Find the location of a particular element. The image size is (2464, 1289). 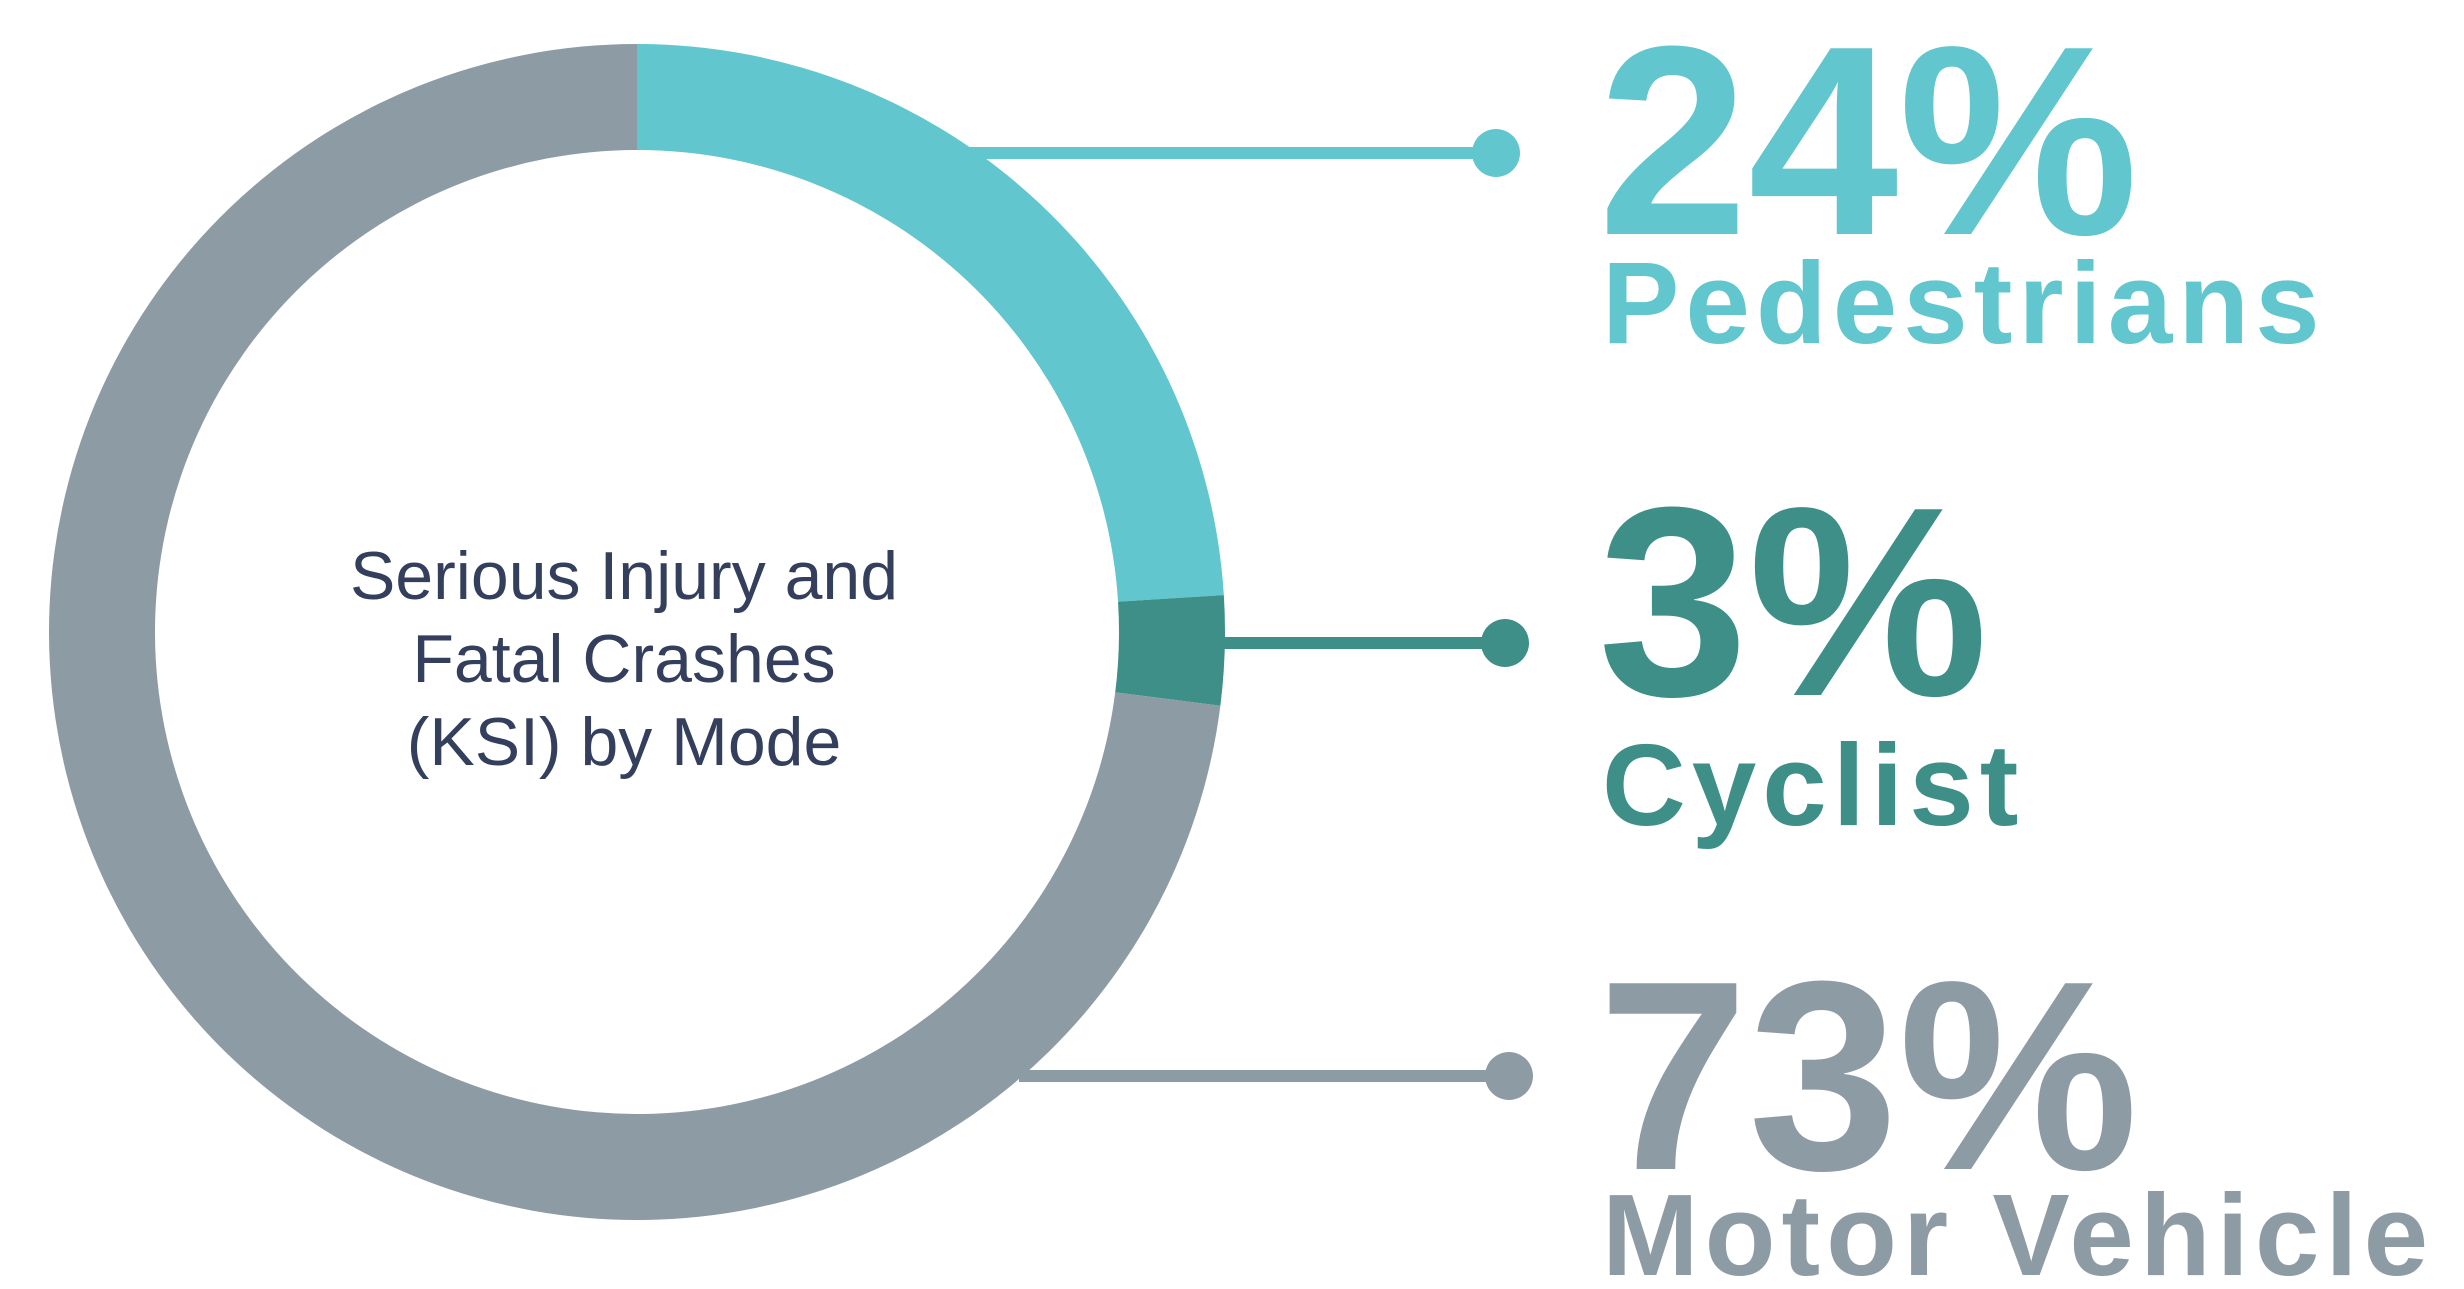

value-label: 3% is located at coordinates (1793, 602).